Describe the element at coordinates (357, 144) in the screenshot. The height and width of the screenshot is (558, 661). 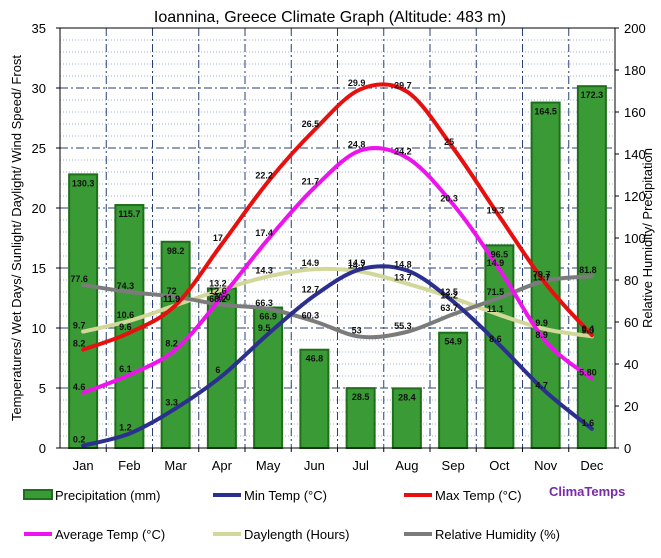
I see `series-value-label: 24.8` at that location.